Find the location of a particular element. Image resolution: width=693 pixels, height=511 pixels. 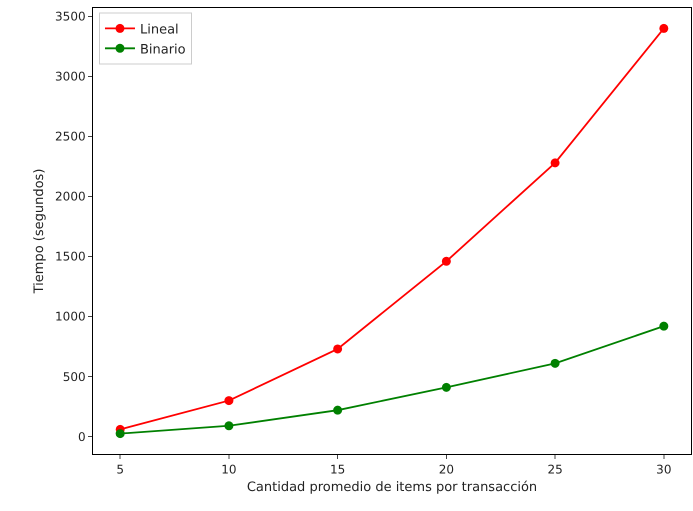

x-tick-label: 15 is located at coordinates (338, 469).